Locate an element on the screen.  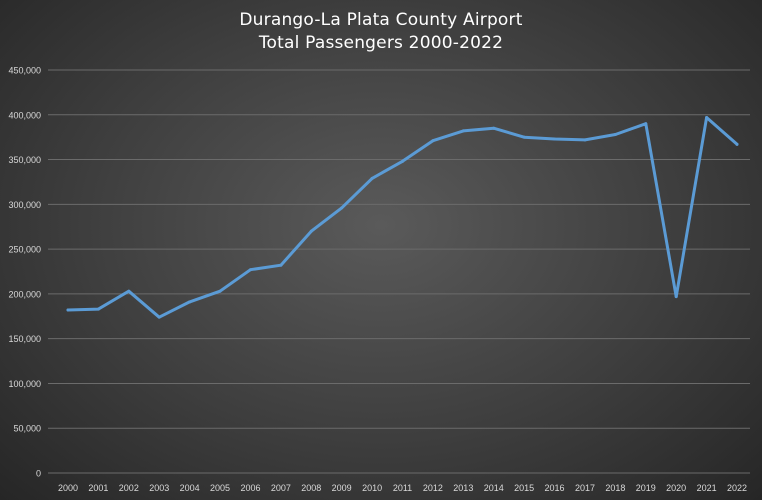
y-tick-label: 250,000 is located at coordinates (24, 250).